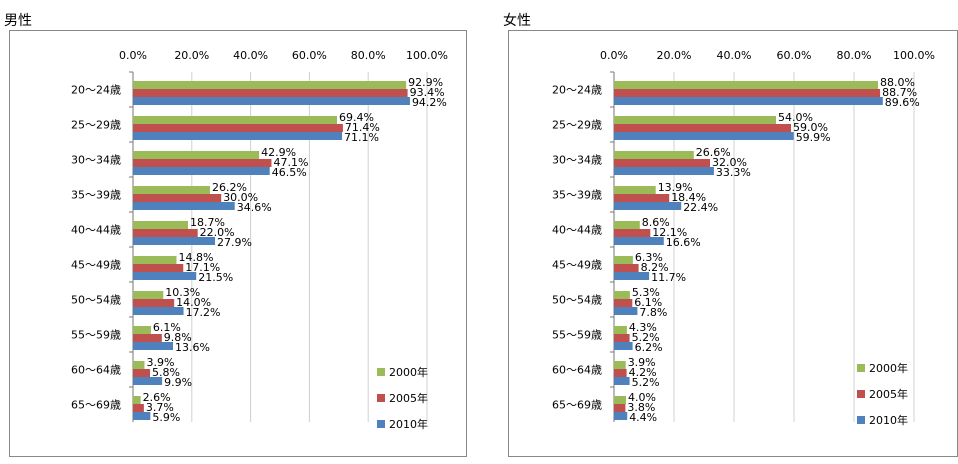 The image size is (958, 464). What do you see at coordinates (368, 55) in the screenshot?
I see `male-x-tick-label: 80.0%` at bounding box center [368, 55].